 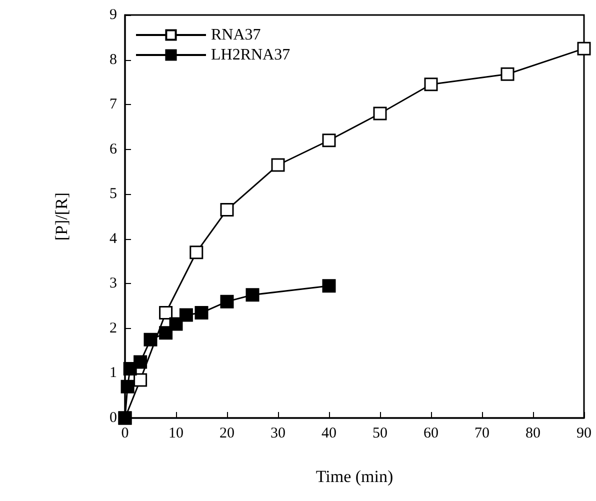 I want to click on y-tick-label: 0, so click(x=113, y=418).